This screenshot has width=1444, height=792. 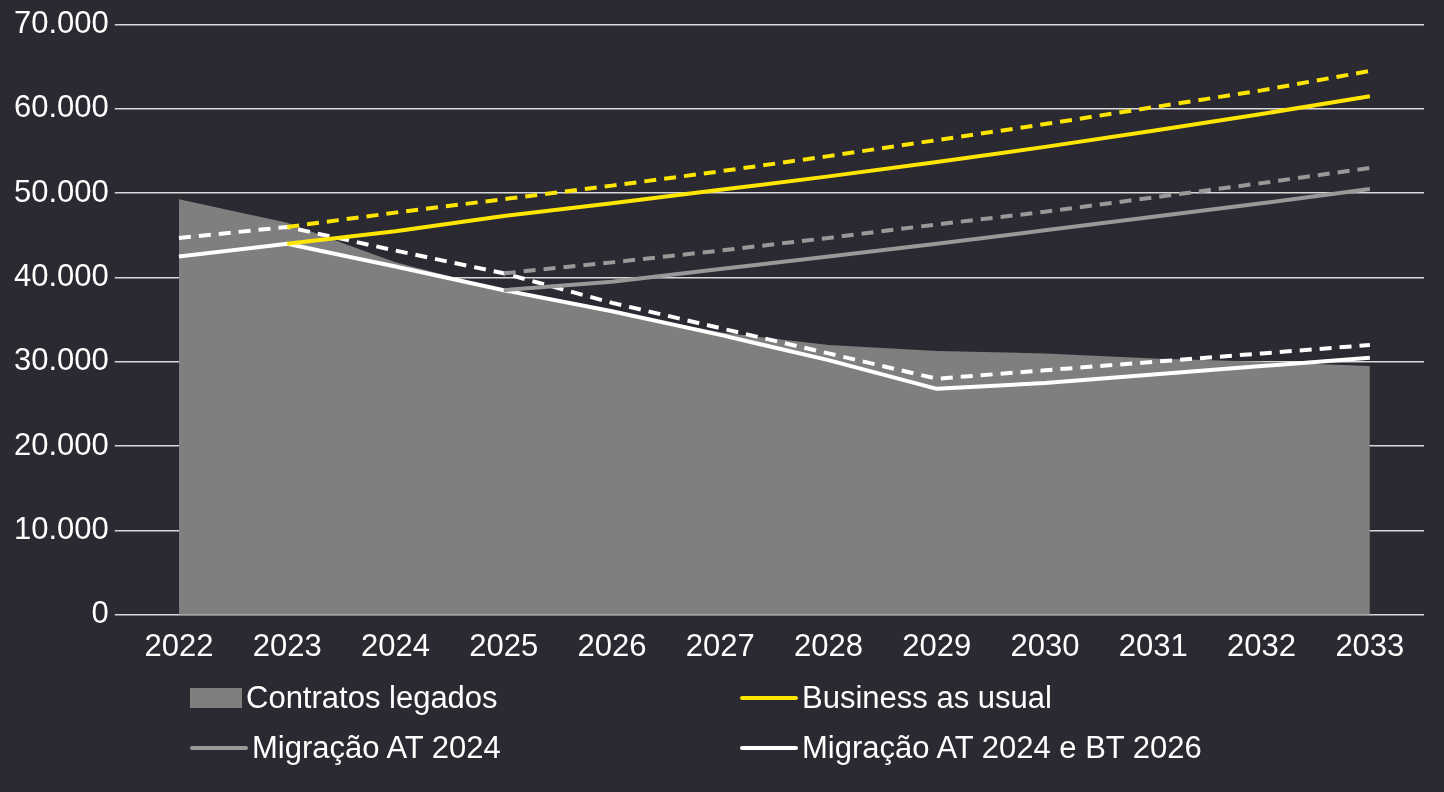 I want to click on x-tick-label: 2030, so click(x=1045, y=645).